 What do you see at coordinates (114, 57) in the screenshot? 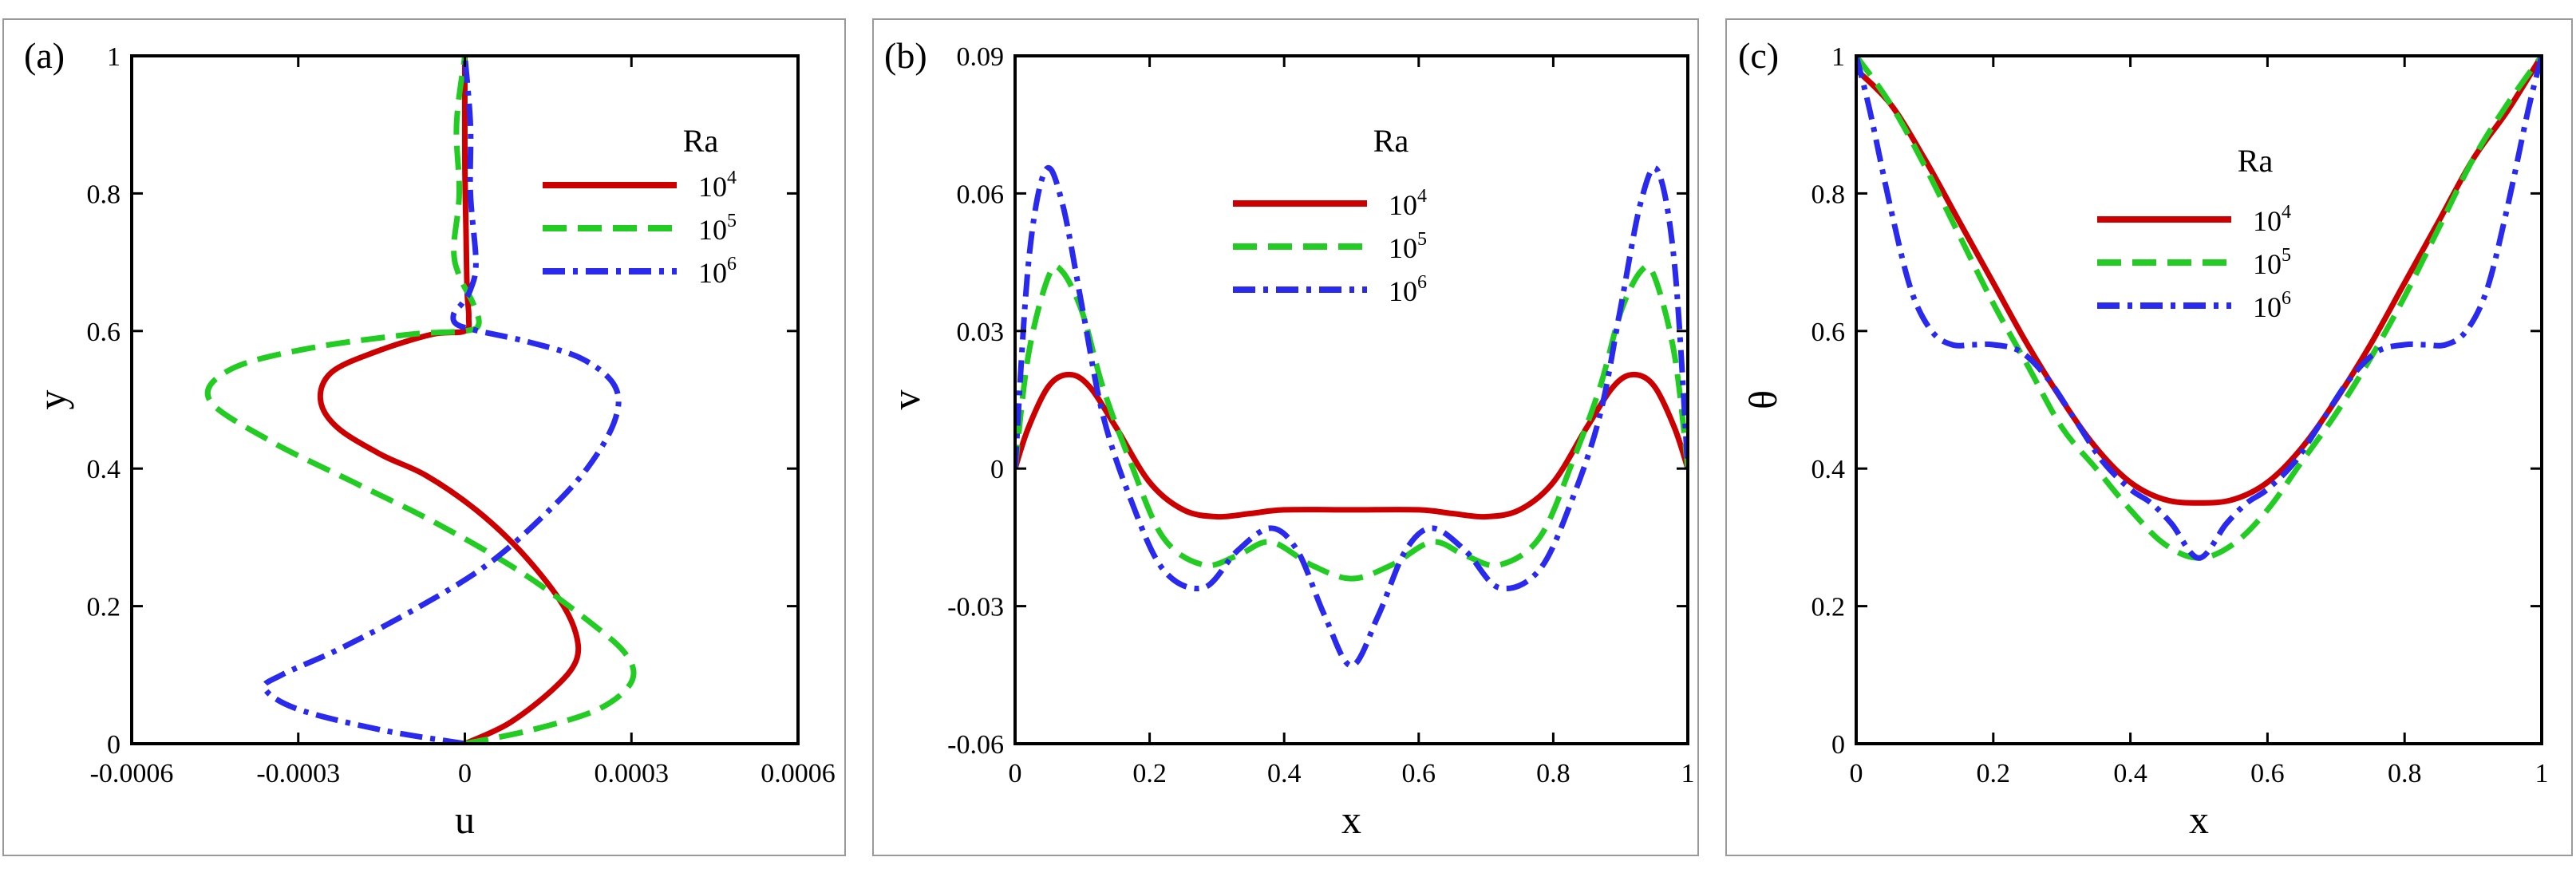
I see `panel-a-ytick-label: 1` at bounding box center [114, 57].